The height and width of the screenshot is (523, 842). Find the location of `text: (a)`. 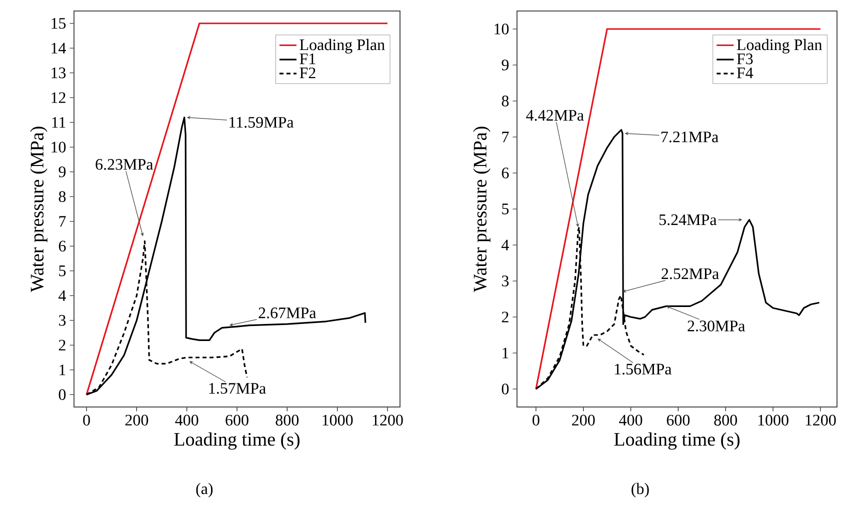

text: (a) is located at coordinates (204, 490).